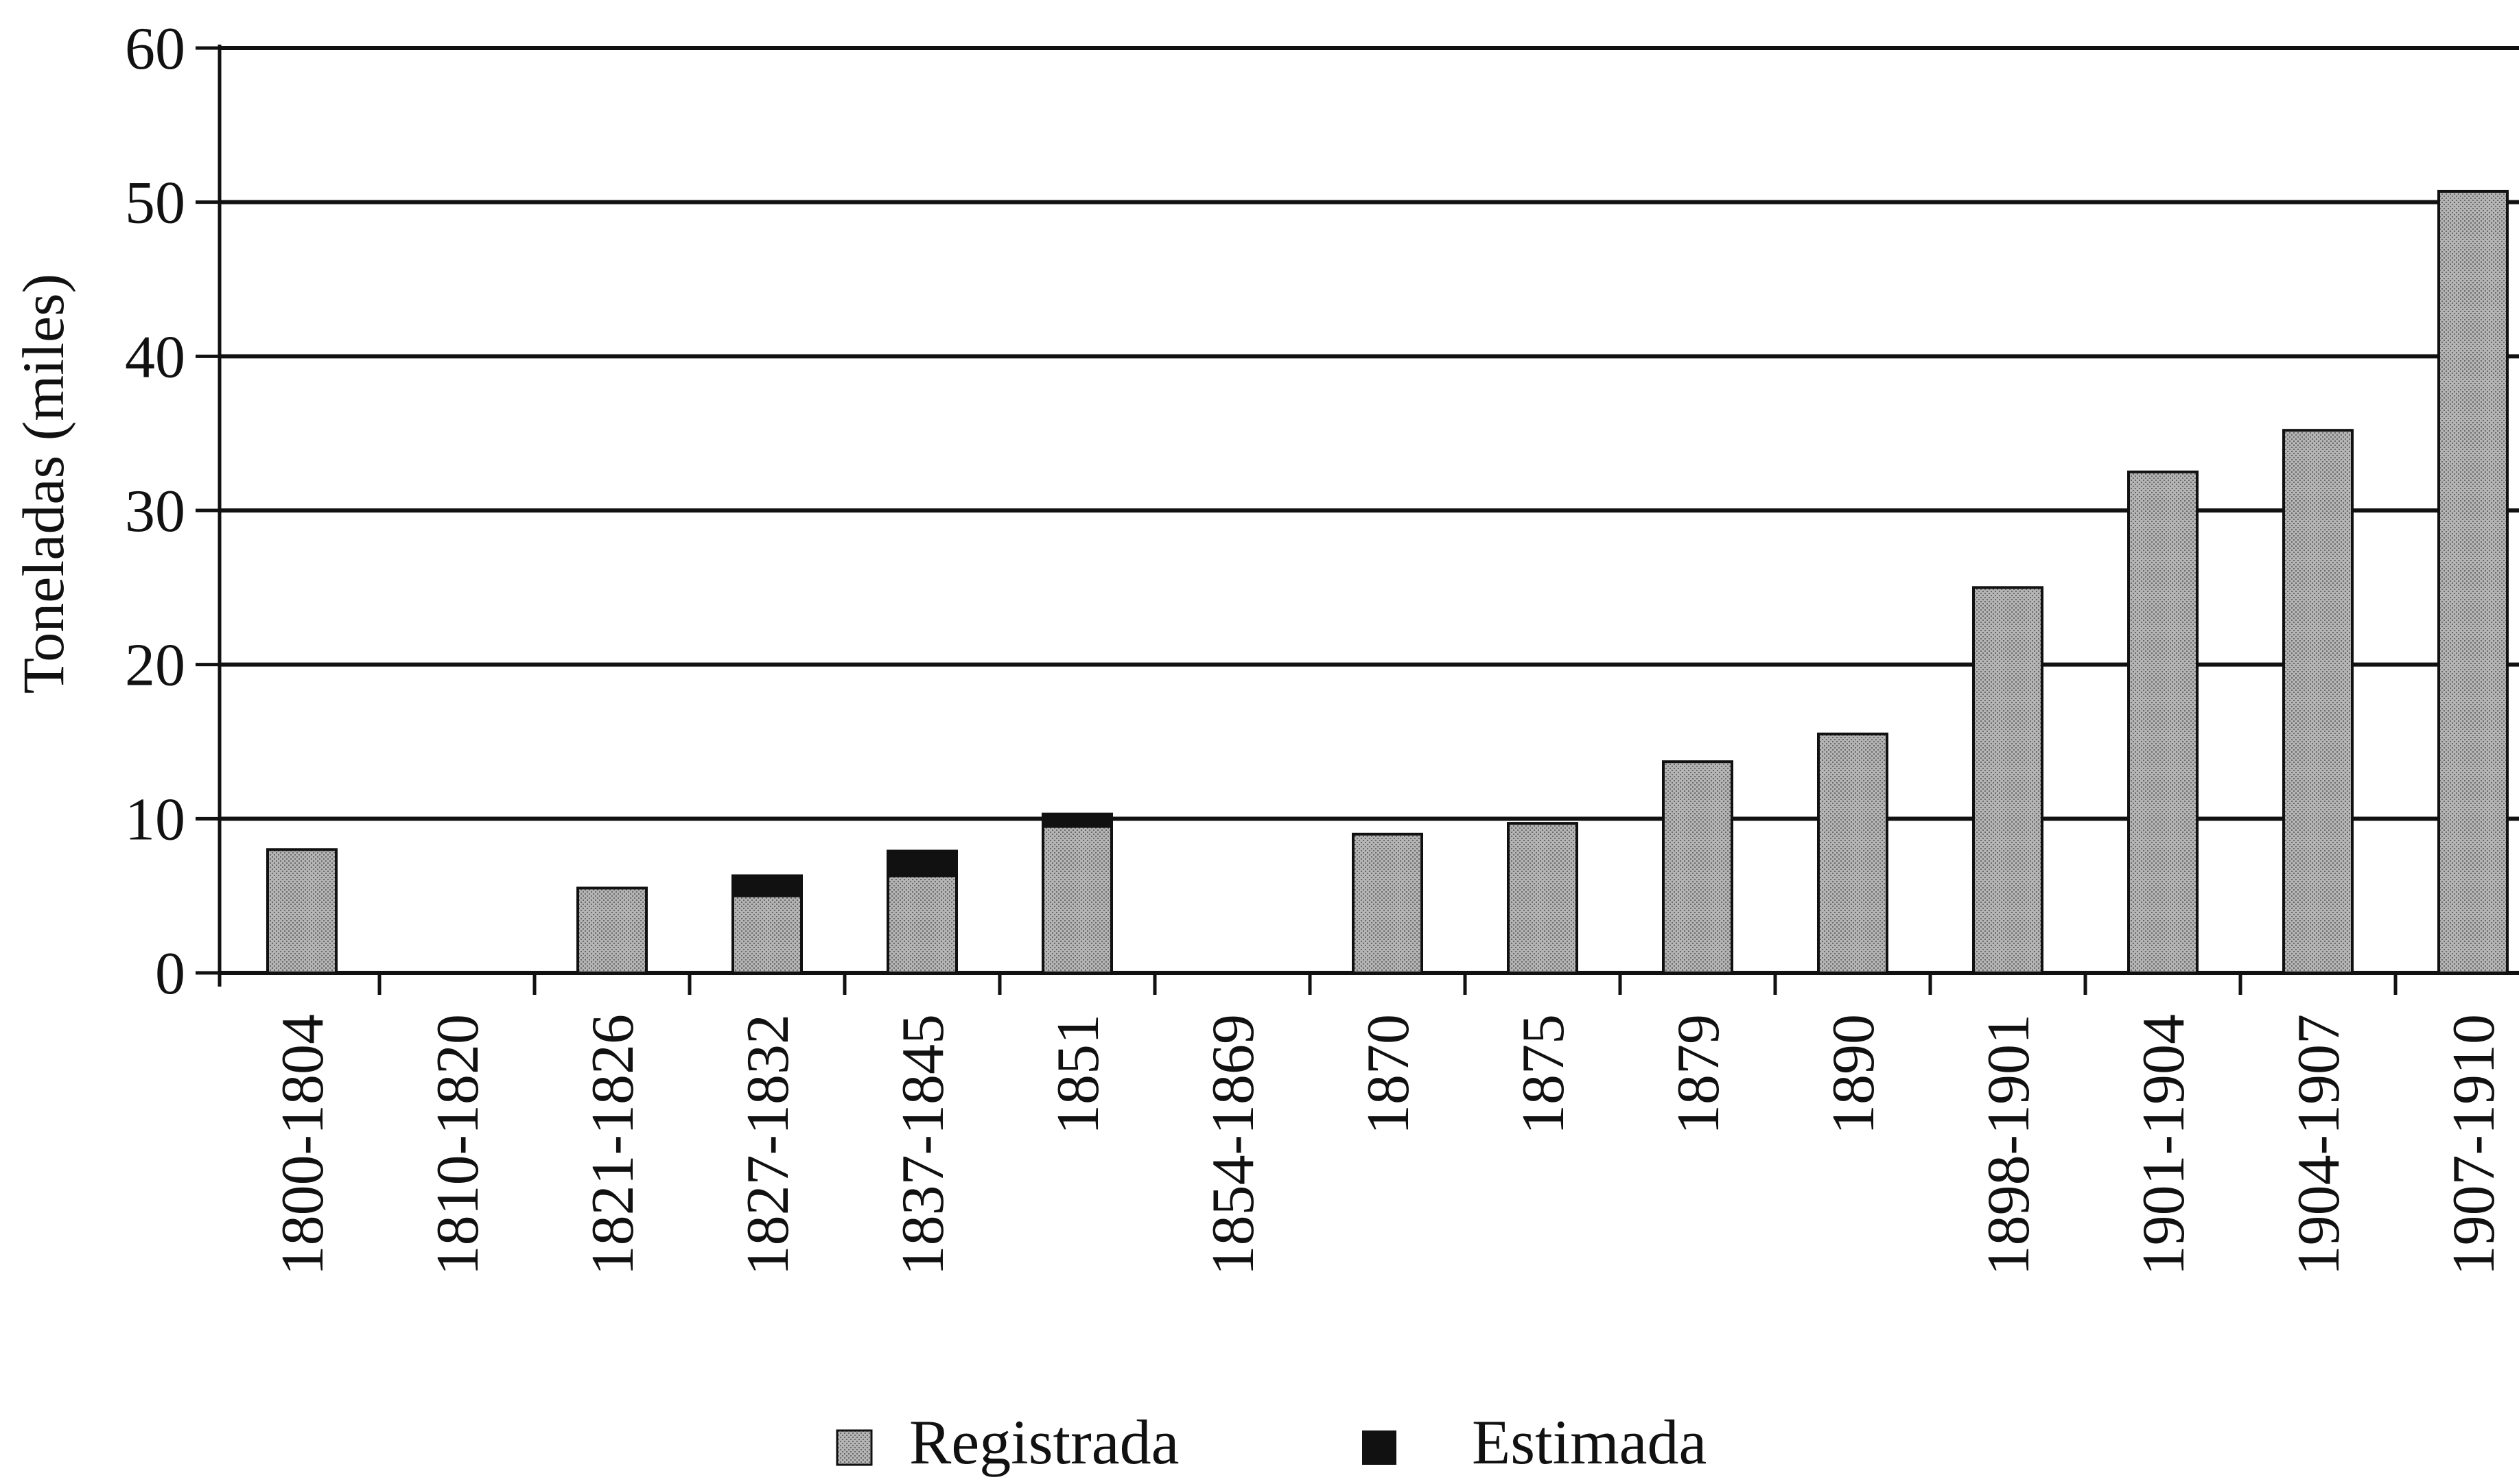 This screenshot has width=2519, height=1484. Describe the element at coordinates (43, 484) in the screenshot. I see `y-axis-label: Toneladas (miles)` at that location.